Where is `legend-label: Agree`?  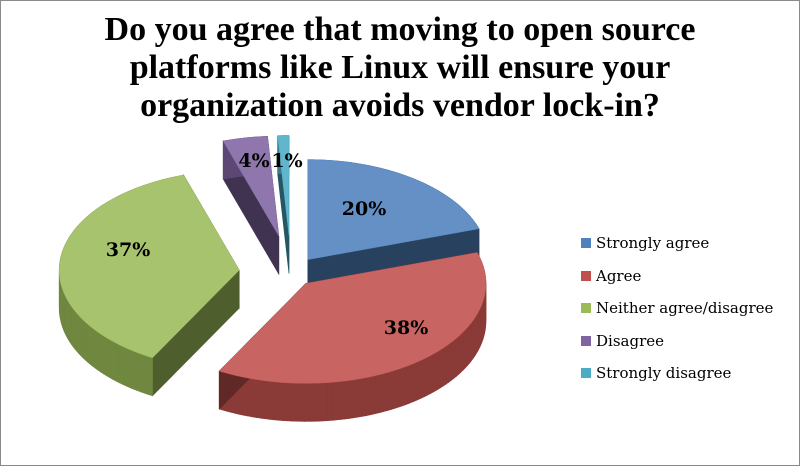 legend-label: Agree is located at coordinates (619, 275).